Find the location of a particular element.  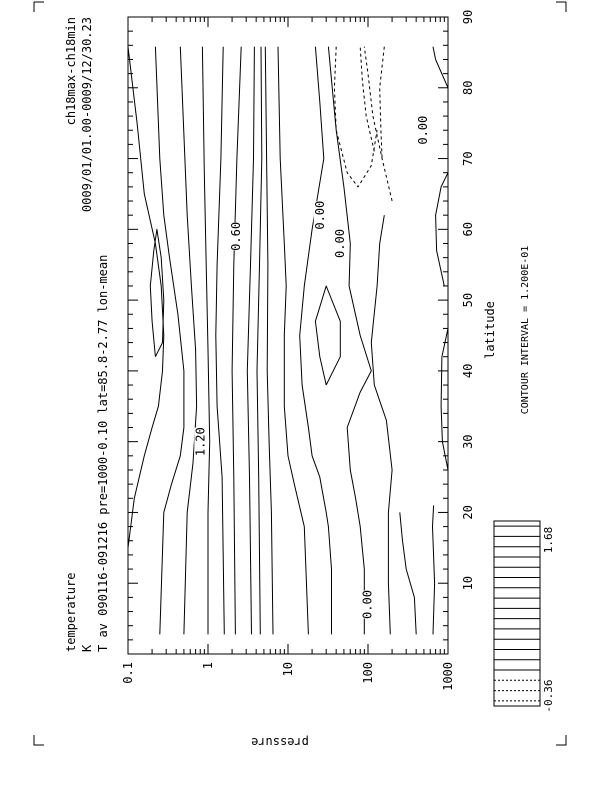

corner-mark-bottom-right is located at coordinates (561, 740).